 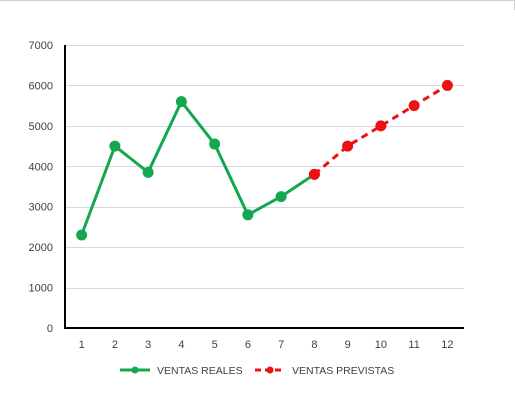 I want to click on x-tick-label-5: 5, so click(x=215, y=345).